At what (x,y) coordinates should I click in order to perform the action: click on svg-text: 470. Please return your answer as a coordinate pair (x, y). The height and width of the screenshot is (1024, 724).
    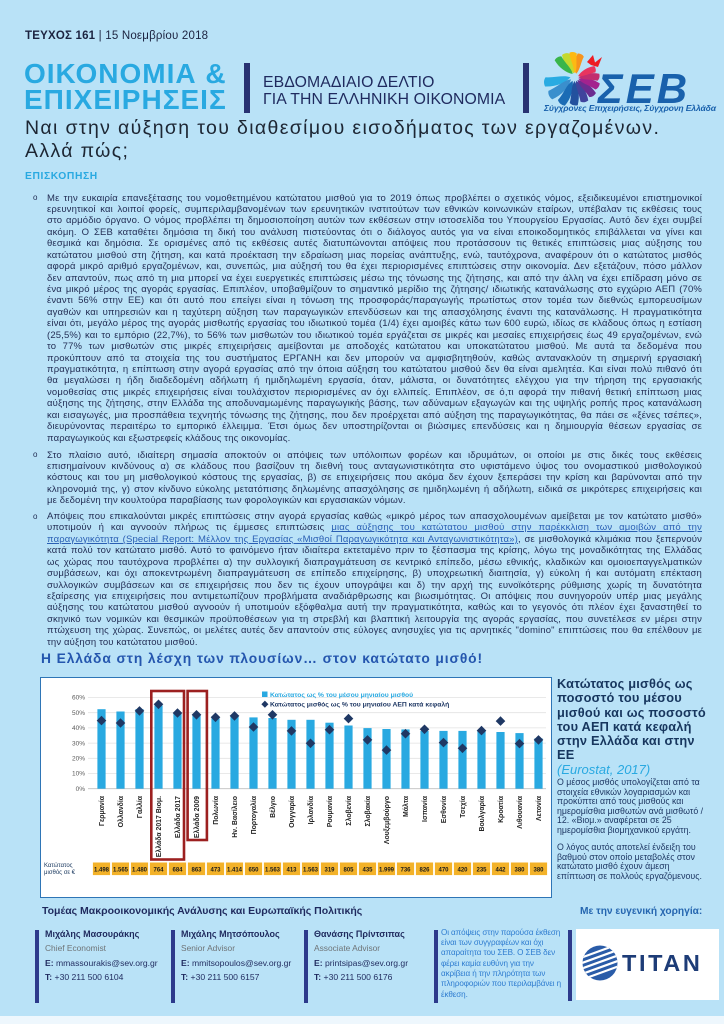
    Looking at the image, I should click on (443, 871).